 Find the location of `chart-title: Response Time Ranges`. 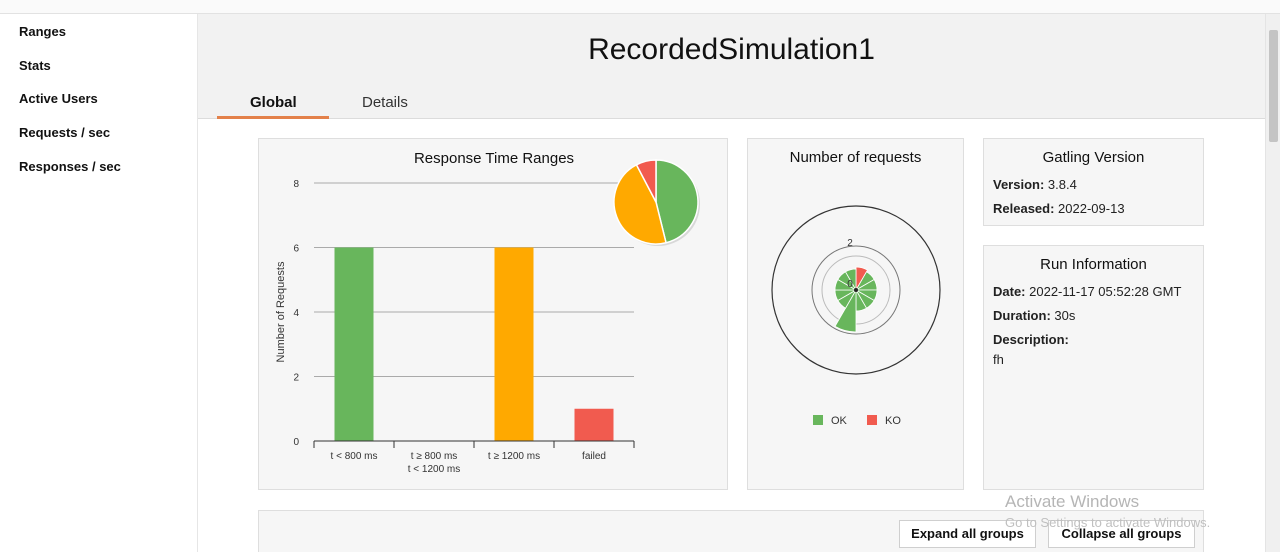

chart-title: Response Time Ranges is located at coordinates (494, 158).